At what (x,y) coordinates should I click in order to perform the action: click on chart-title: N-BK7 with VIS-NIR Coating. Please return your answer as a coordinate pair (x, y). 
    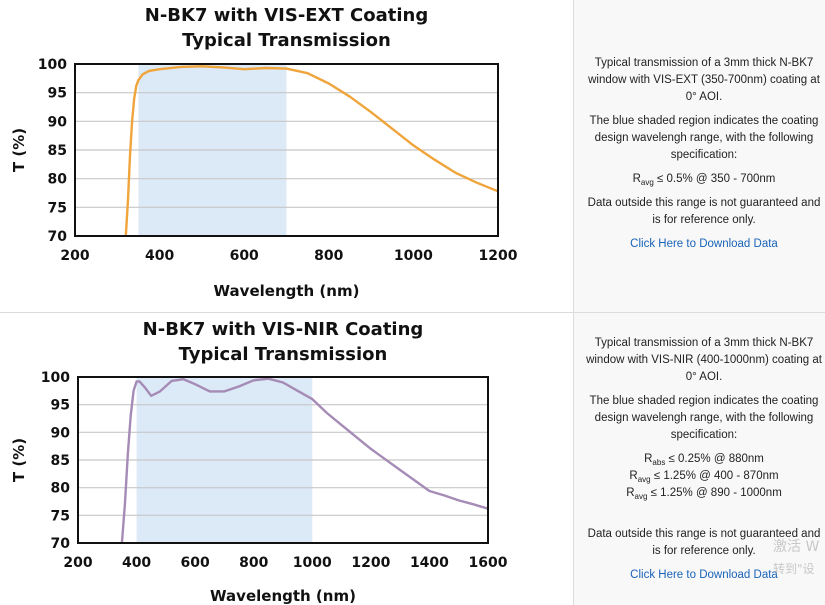
    Looking at the image, I should click on (283, 329).